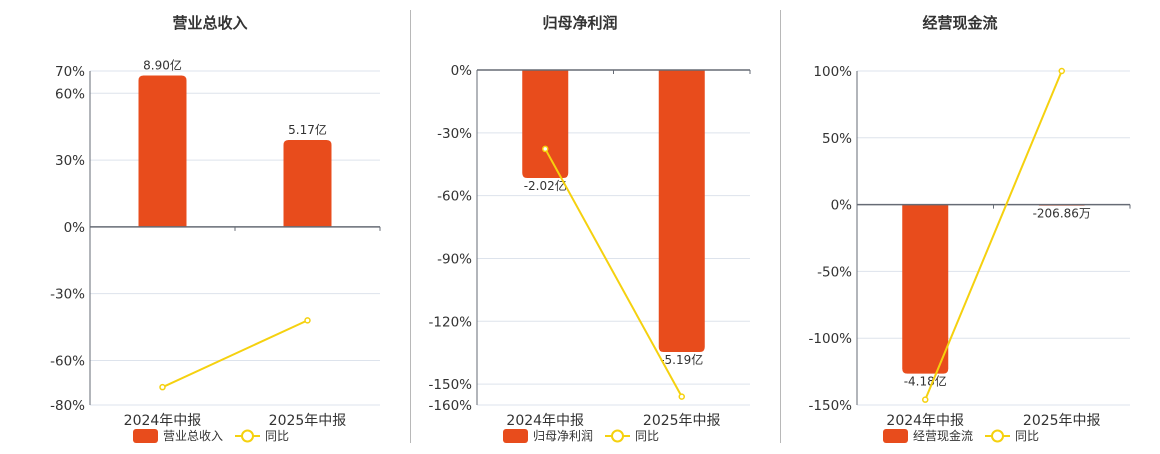  Describe the element at coordinates (925, 381) in the screenshot. I see `bar-value-label: -4.18亿` at that location.